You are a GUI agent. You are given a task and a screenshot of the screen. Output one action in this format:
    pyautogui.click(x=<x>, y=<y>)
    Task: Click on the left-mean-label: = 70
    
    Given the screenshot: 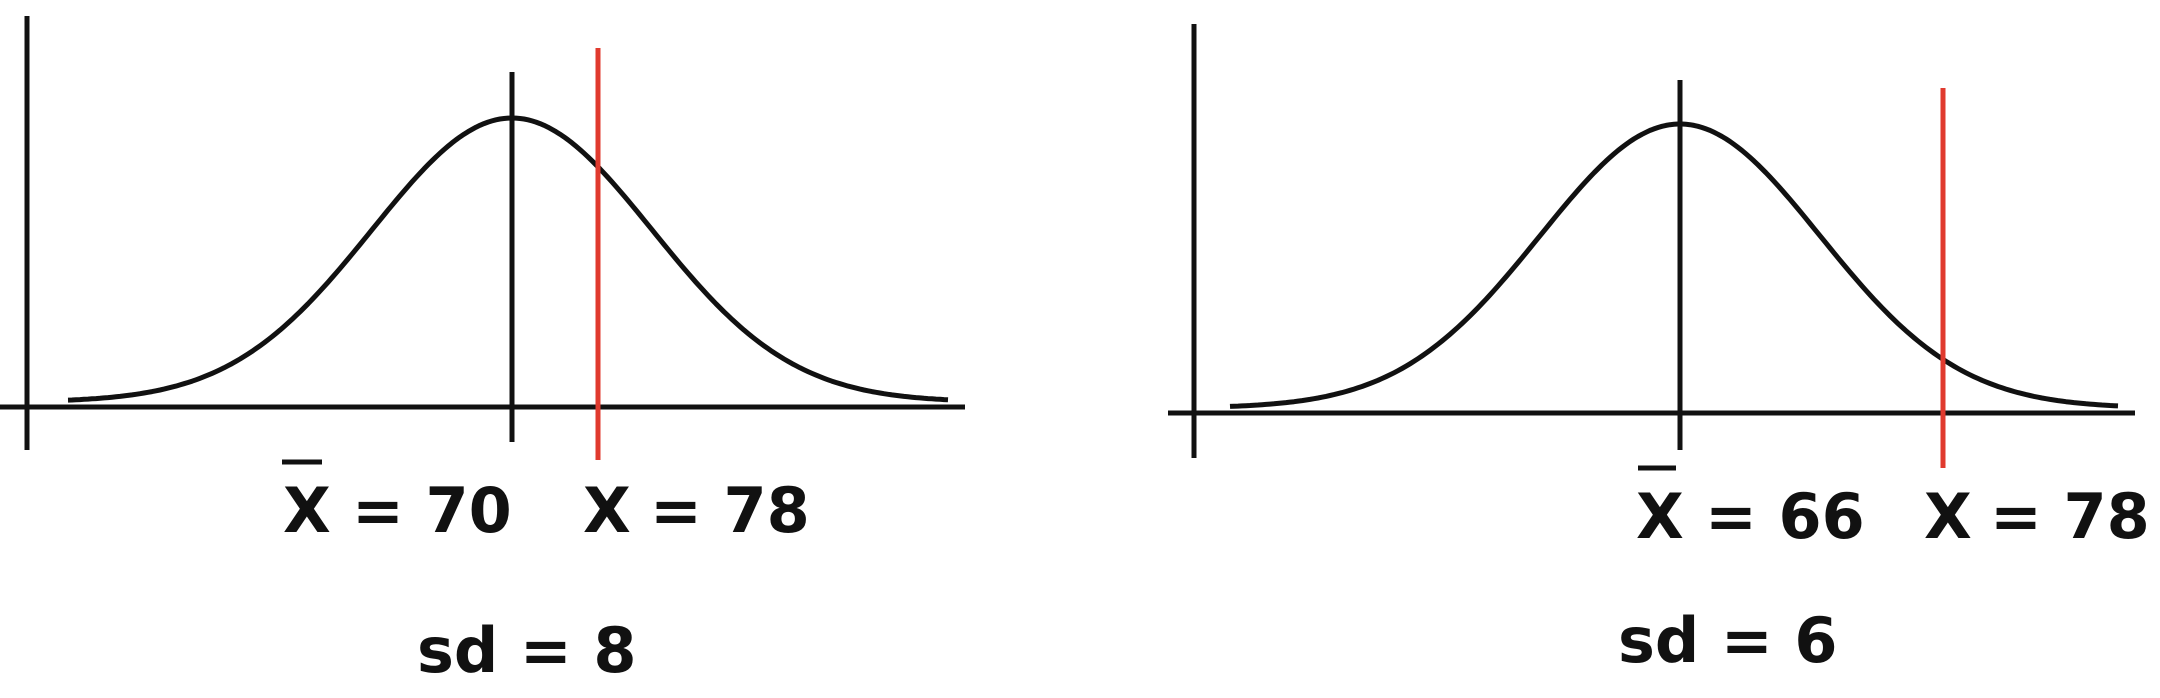 What is the action you would take?
    pyautogui.click(x=432, y=510)
    